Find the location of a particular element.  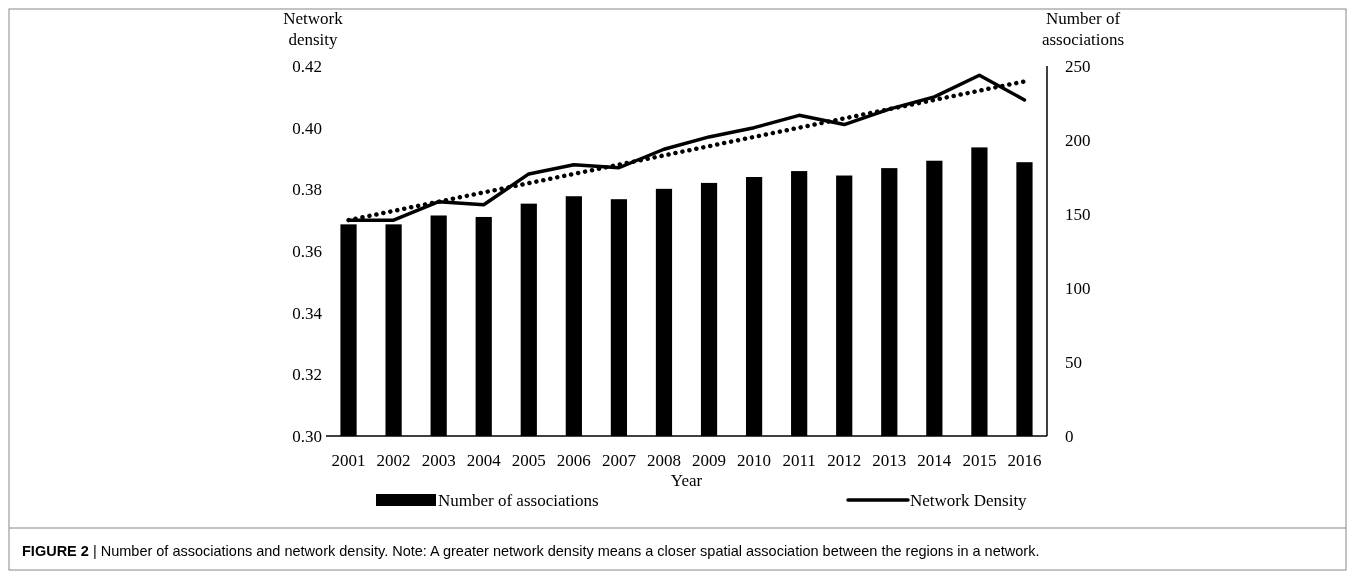

x-tick-label: 2009 is located at coordinates (709, 460).